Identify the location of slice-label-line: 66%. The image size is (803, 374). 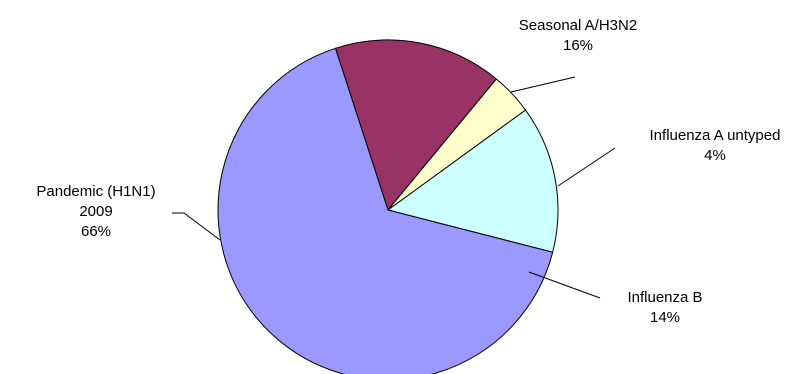
(96, 231).